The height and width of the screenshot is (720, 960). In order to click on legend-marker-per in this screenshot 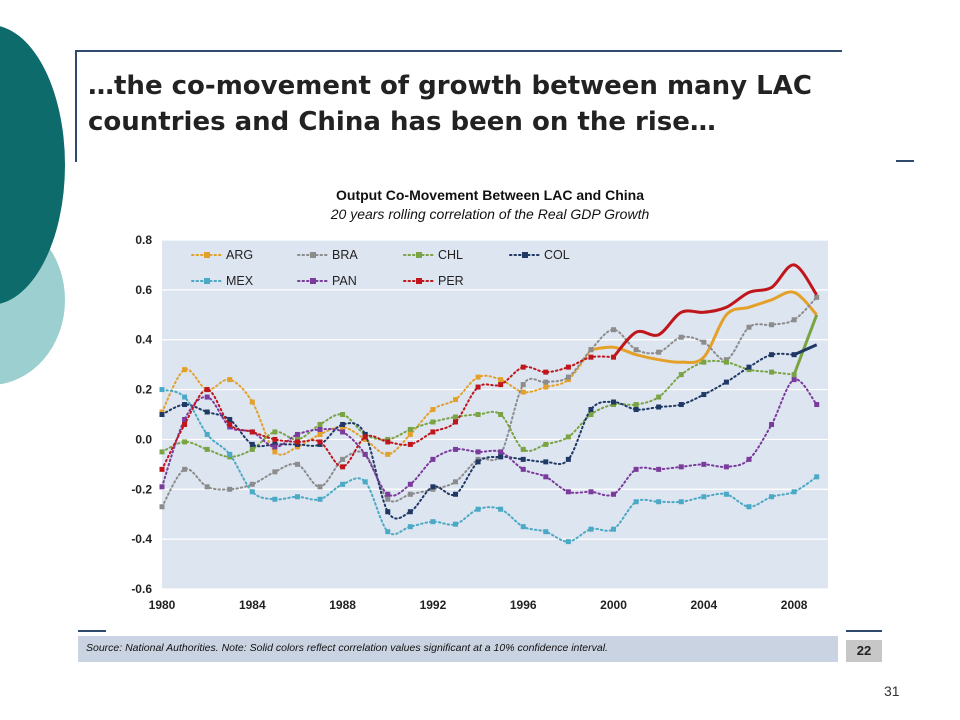, I will do `click(419, 281)`.